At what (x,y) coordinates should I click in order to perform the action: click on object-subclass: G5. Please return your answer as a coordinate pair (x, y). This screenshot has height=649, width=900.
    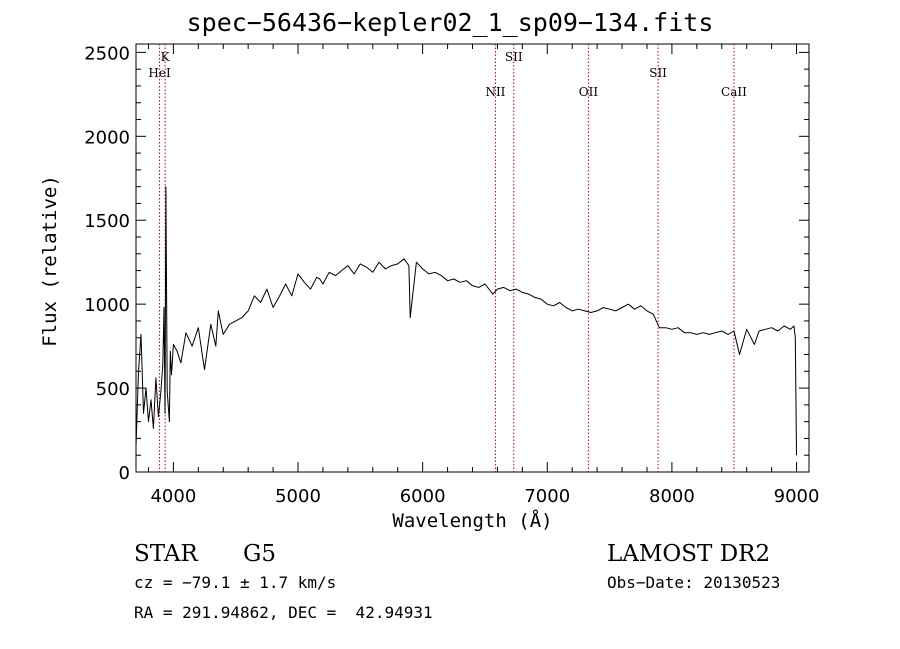
    Looking at the image, I should click on (260, 554).